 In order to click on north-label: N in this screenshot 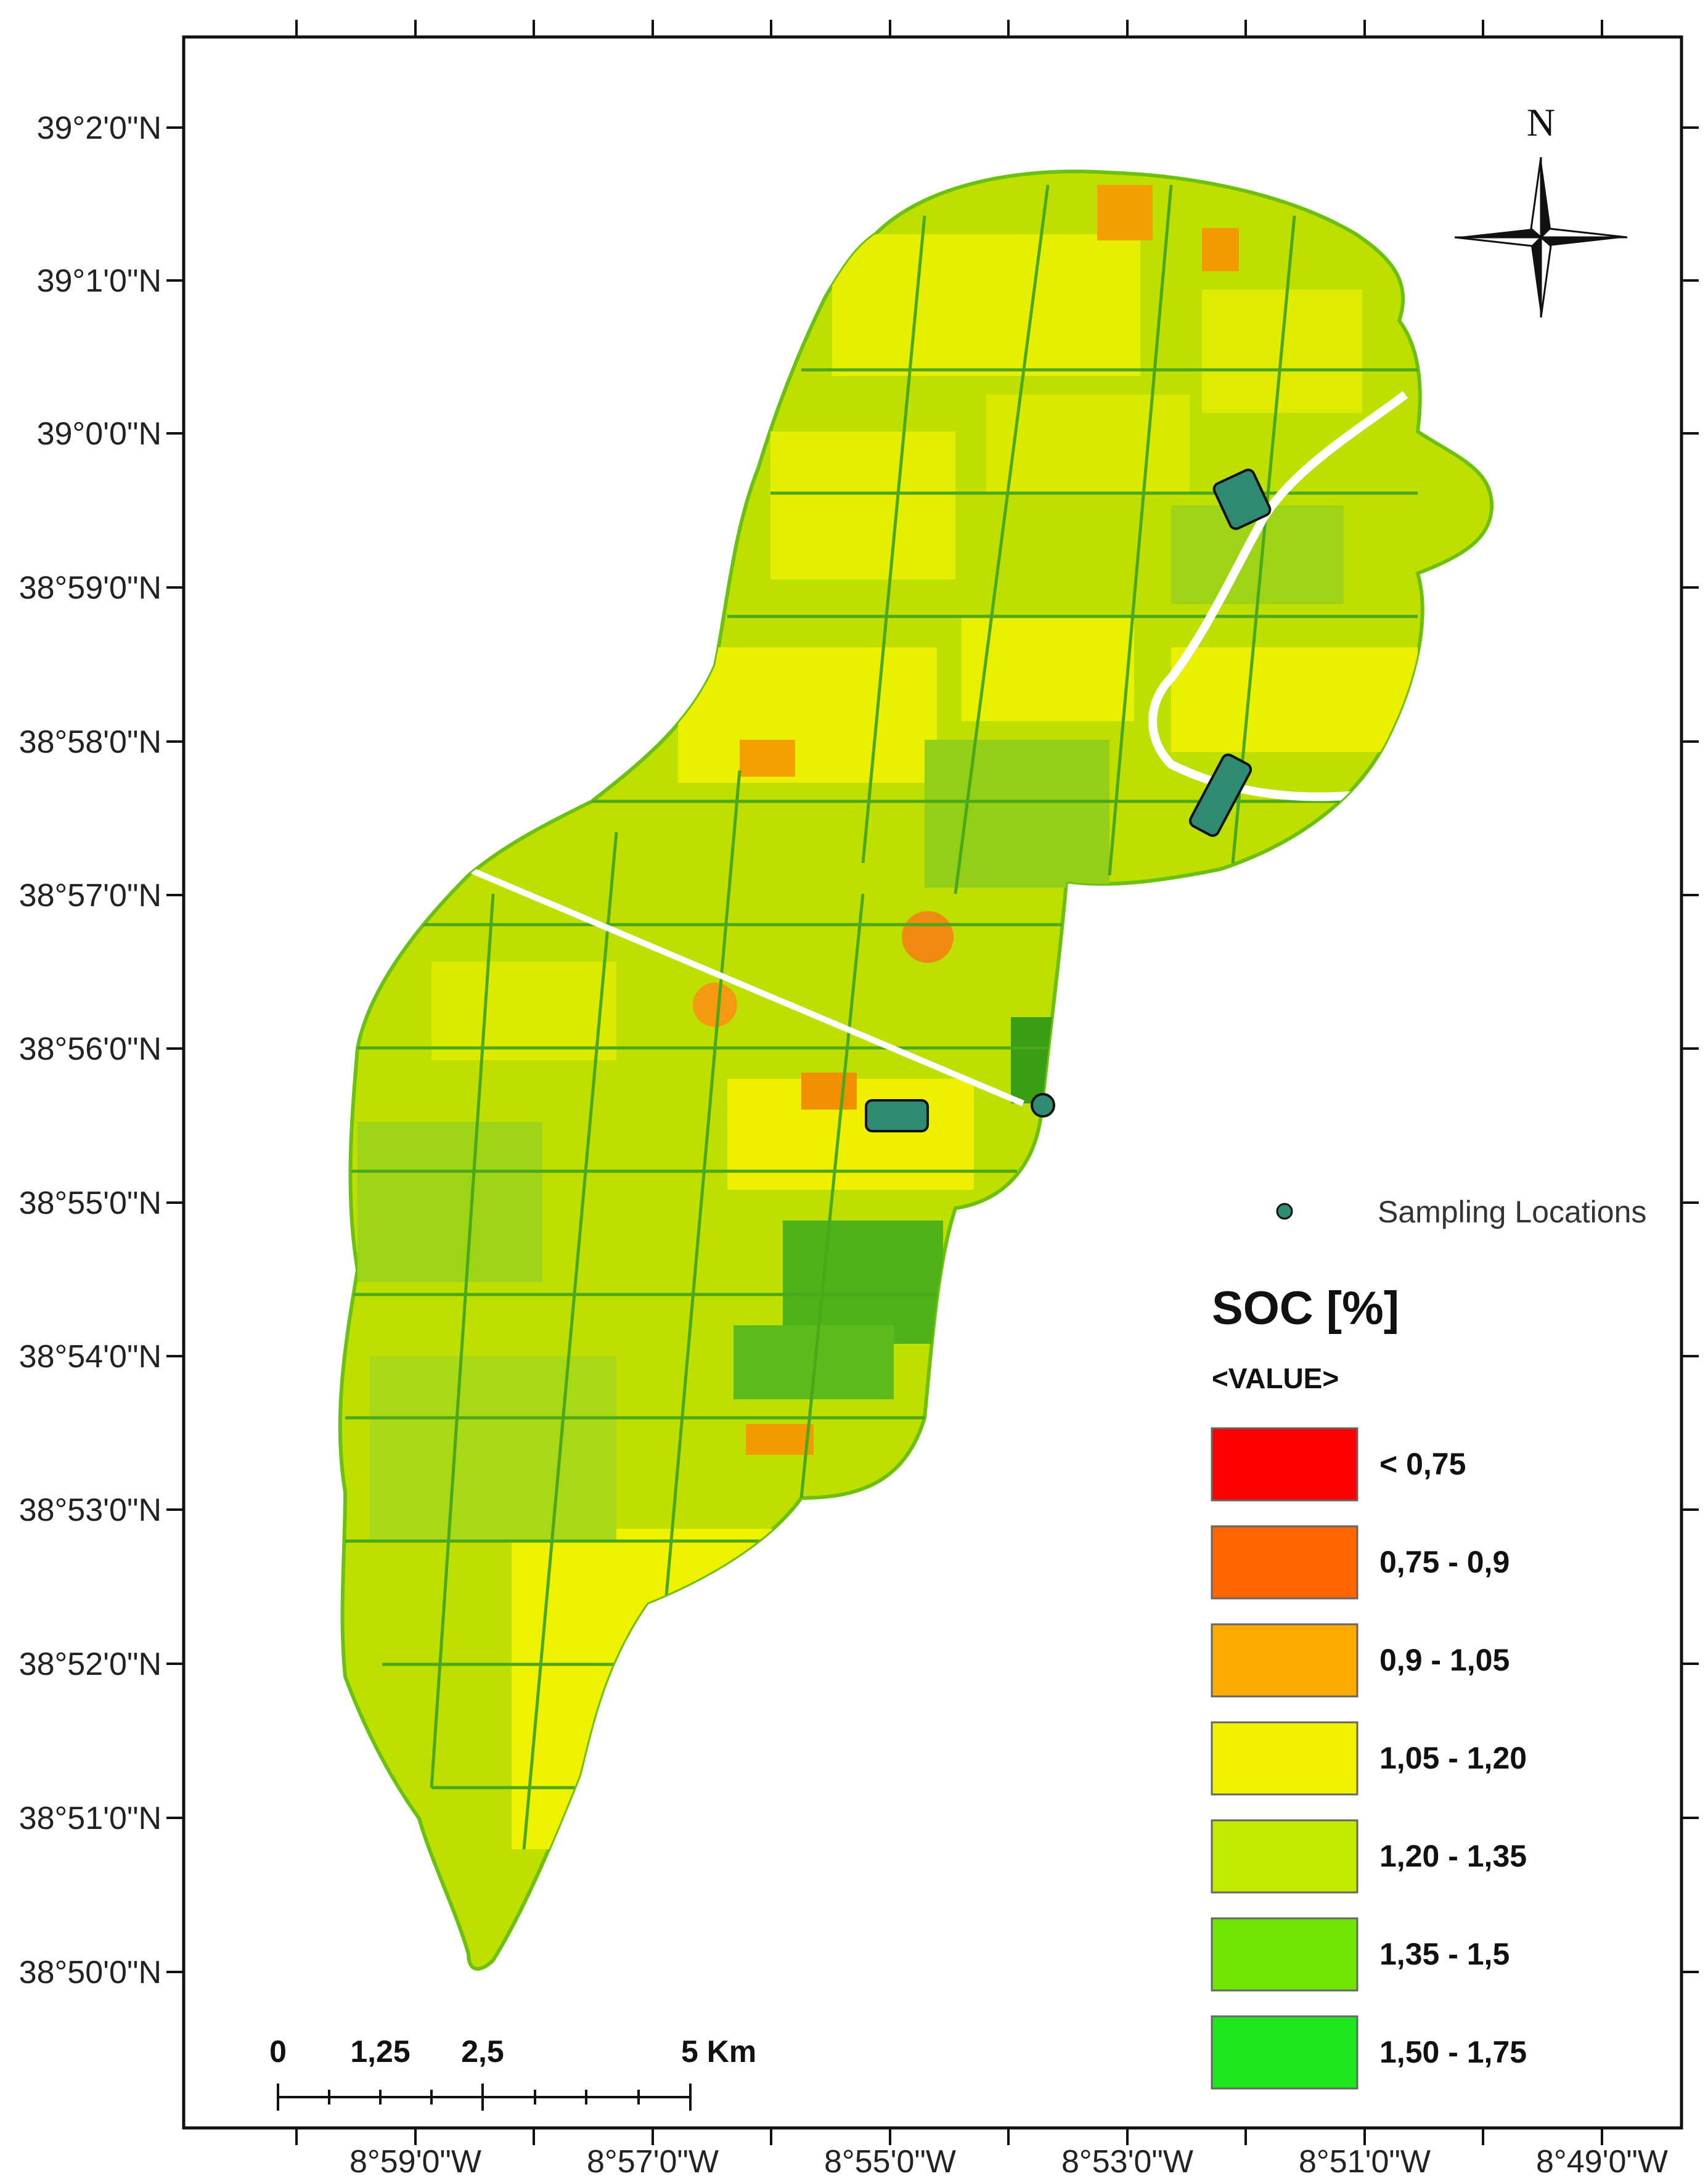, I will do `click(1541, 122)`.